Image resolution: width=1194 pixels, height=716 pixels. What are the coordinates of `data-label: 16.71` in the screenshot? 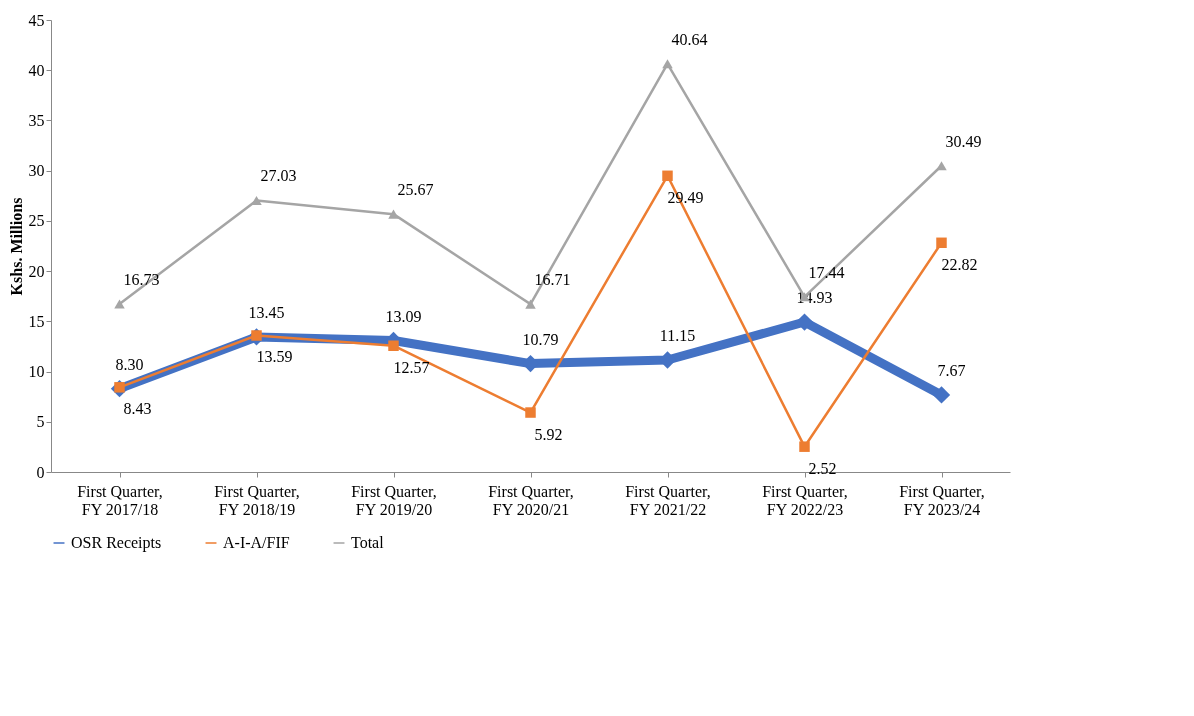 It's located at (552, 280).